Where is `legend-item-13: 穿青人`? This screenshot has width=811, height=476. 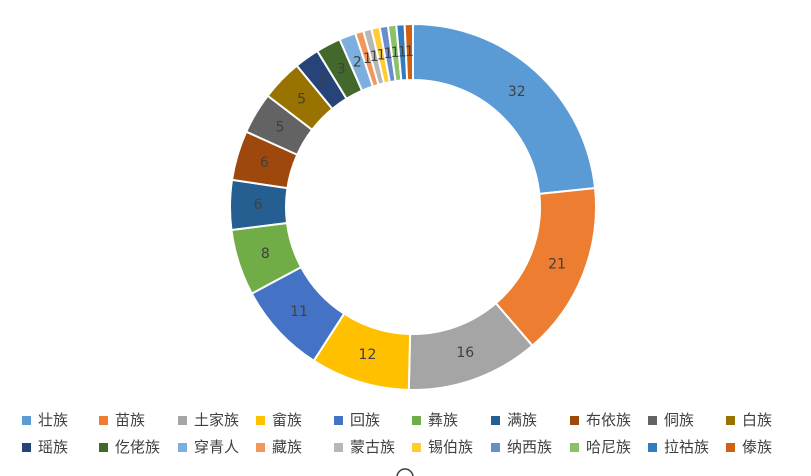 legend-item-13: 穿青人 is located at coordinates (208, 447).